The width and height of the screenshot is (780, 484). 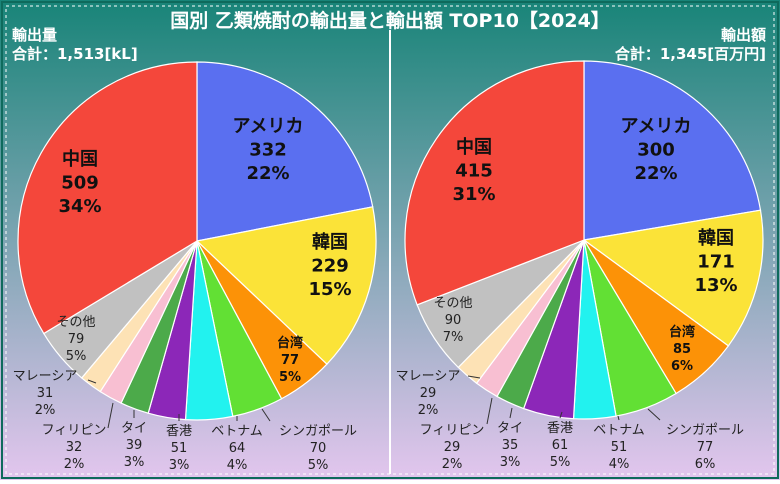 I want to click on slice-label-0-6-0: タイ, so click(x=134, y=428).